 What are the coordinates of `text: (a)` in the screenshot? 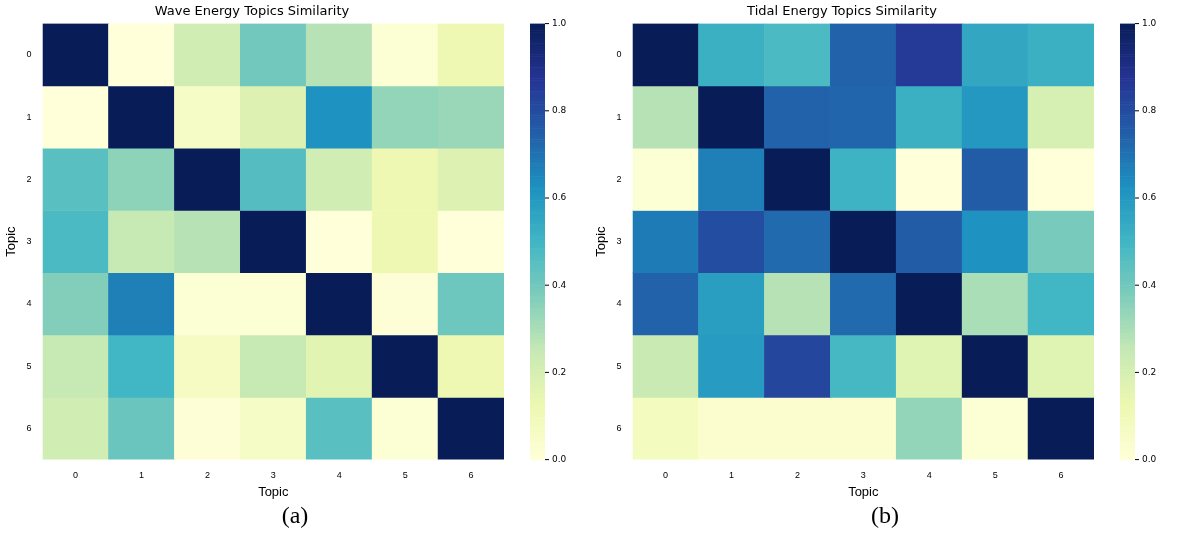 It's located at (295, 515).